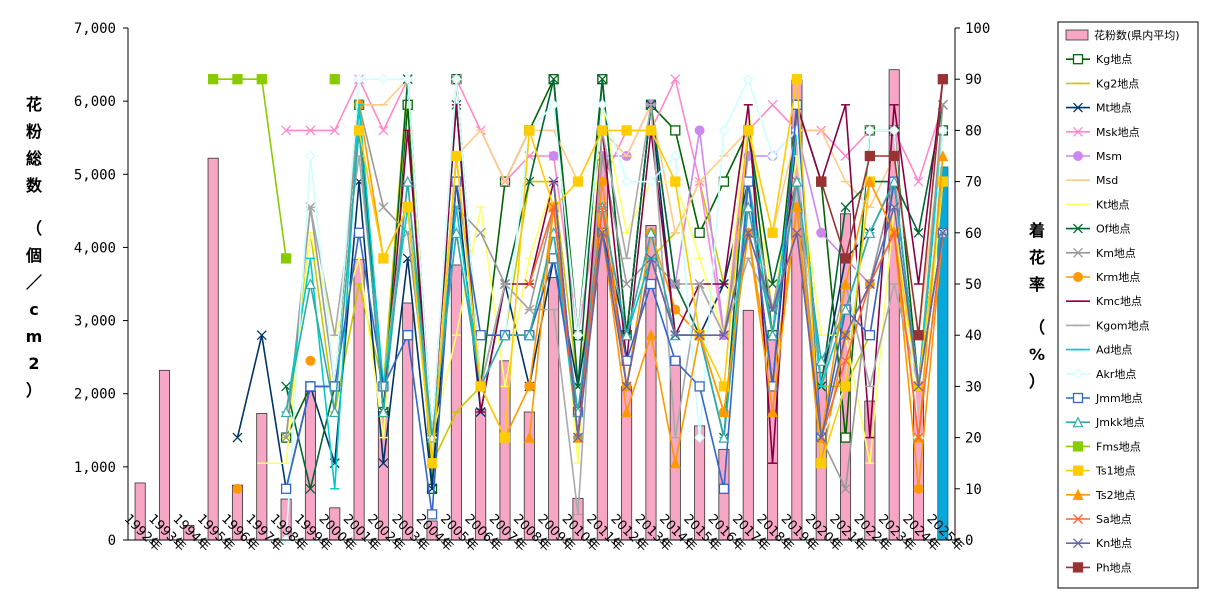 The width and height of the screenshot is (1211, 610). Describe the element at coordinates (772, 309) in the screenshot. I see `point-Kn地点-2018年` at that location.